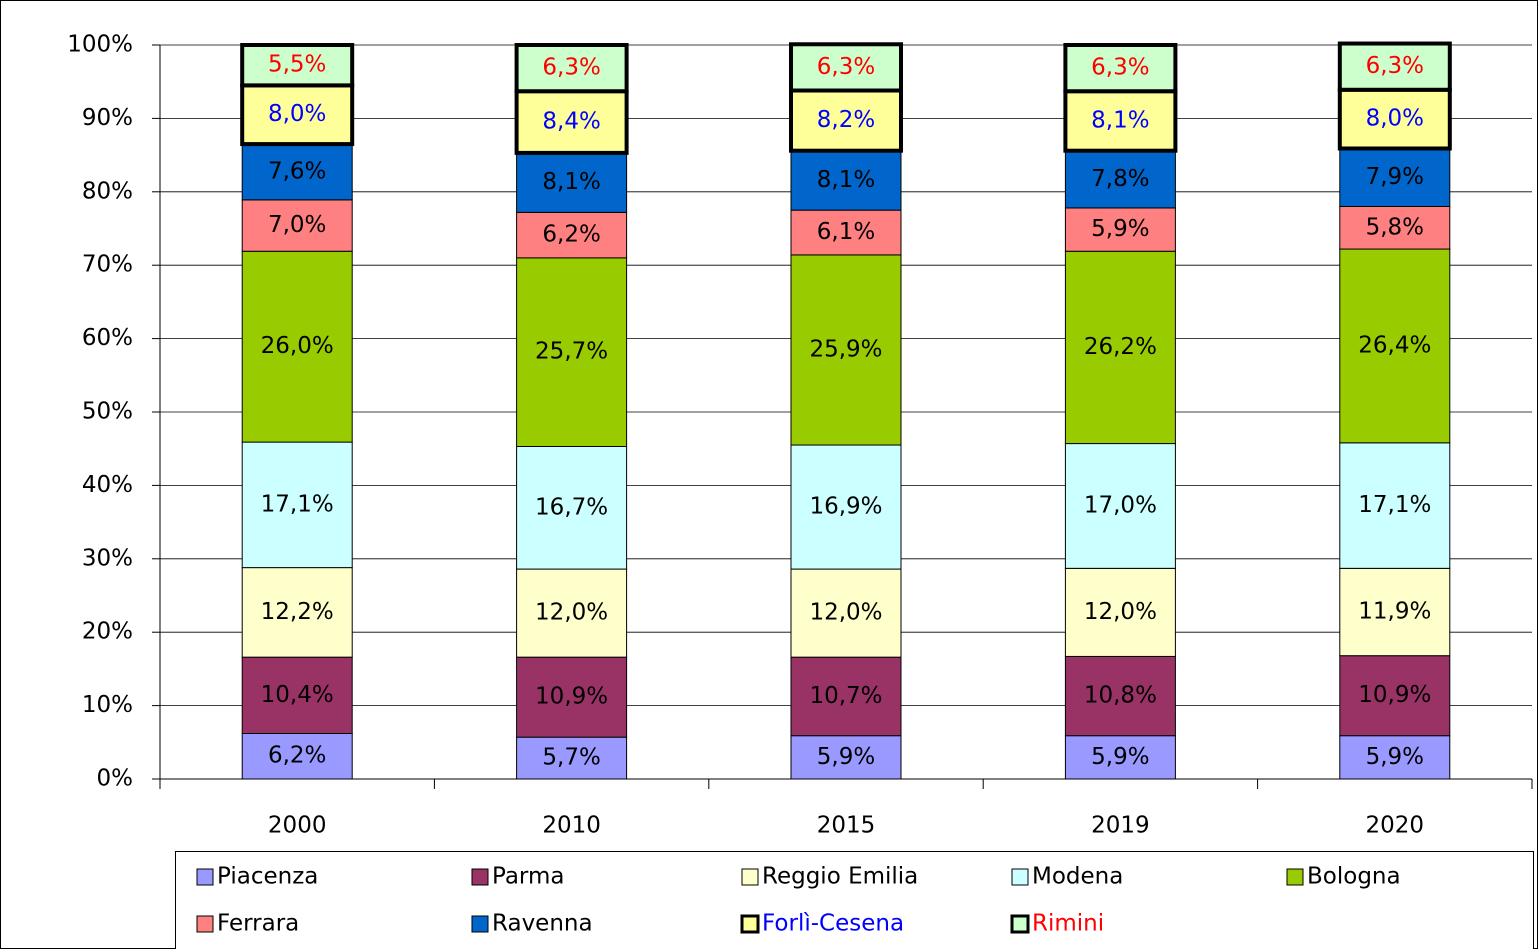  I want to click on legend-label: Modena, so click(1077, 877).